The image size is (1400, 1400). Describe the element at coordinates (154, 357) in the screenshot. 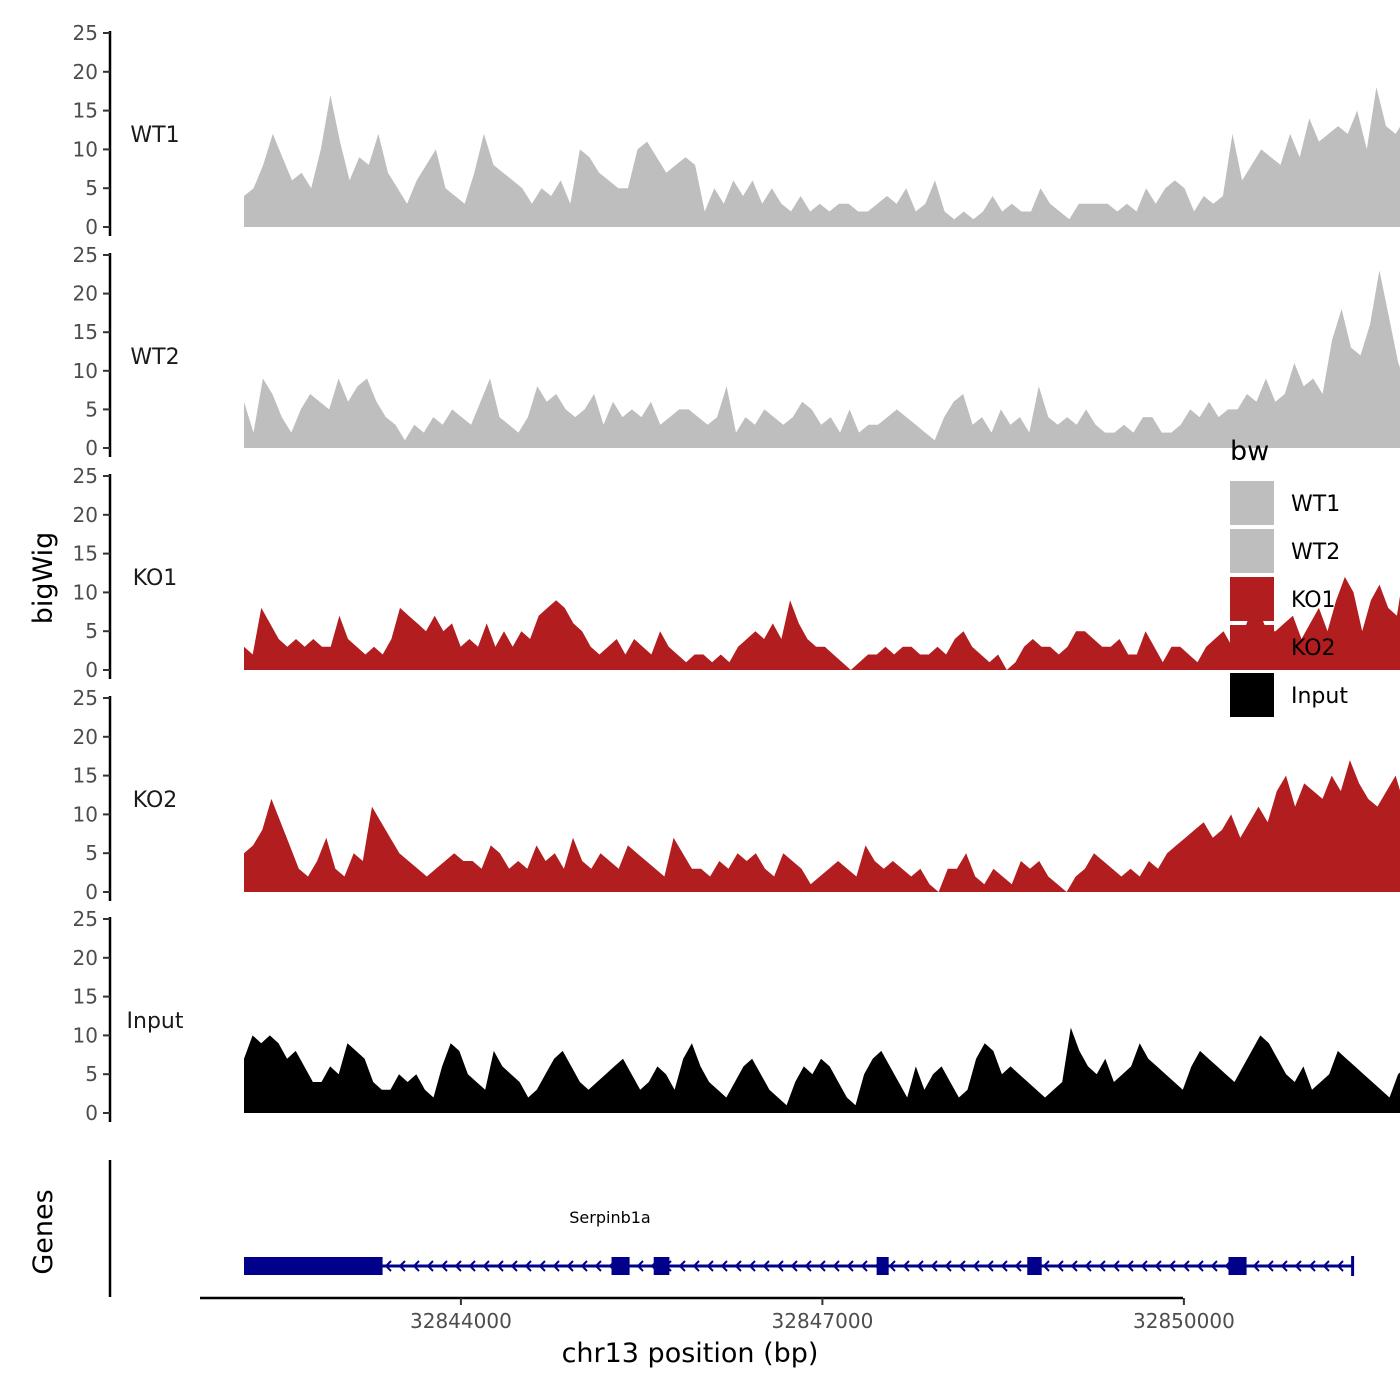

I see `track-label-wt2: WT2` at that location.